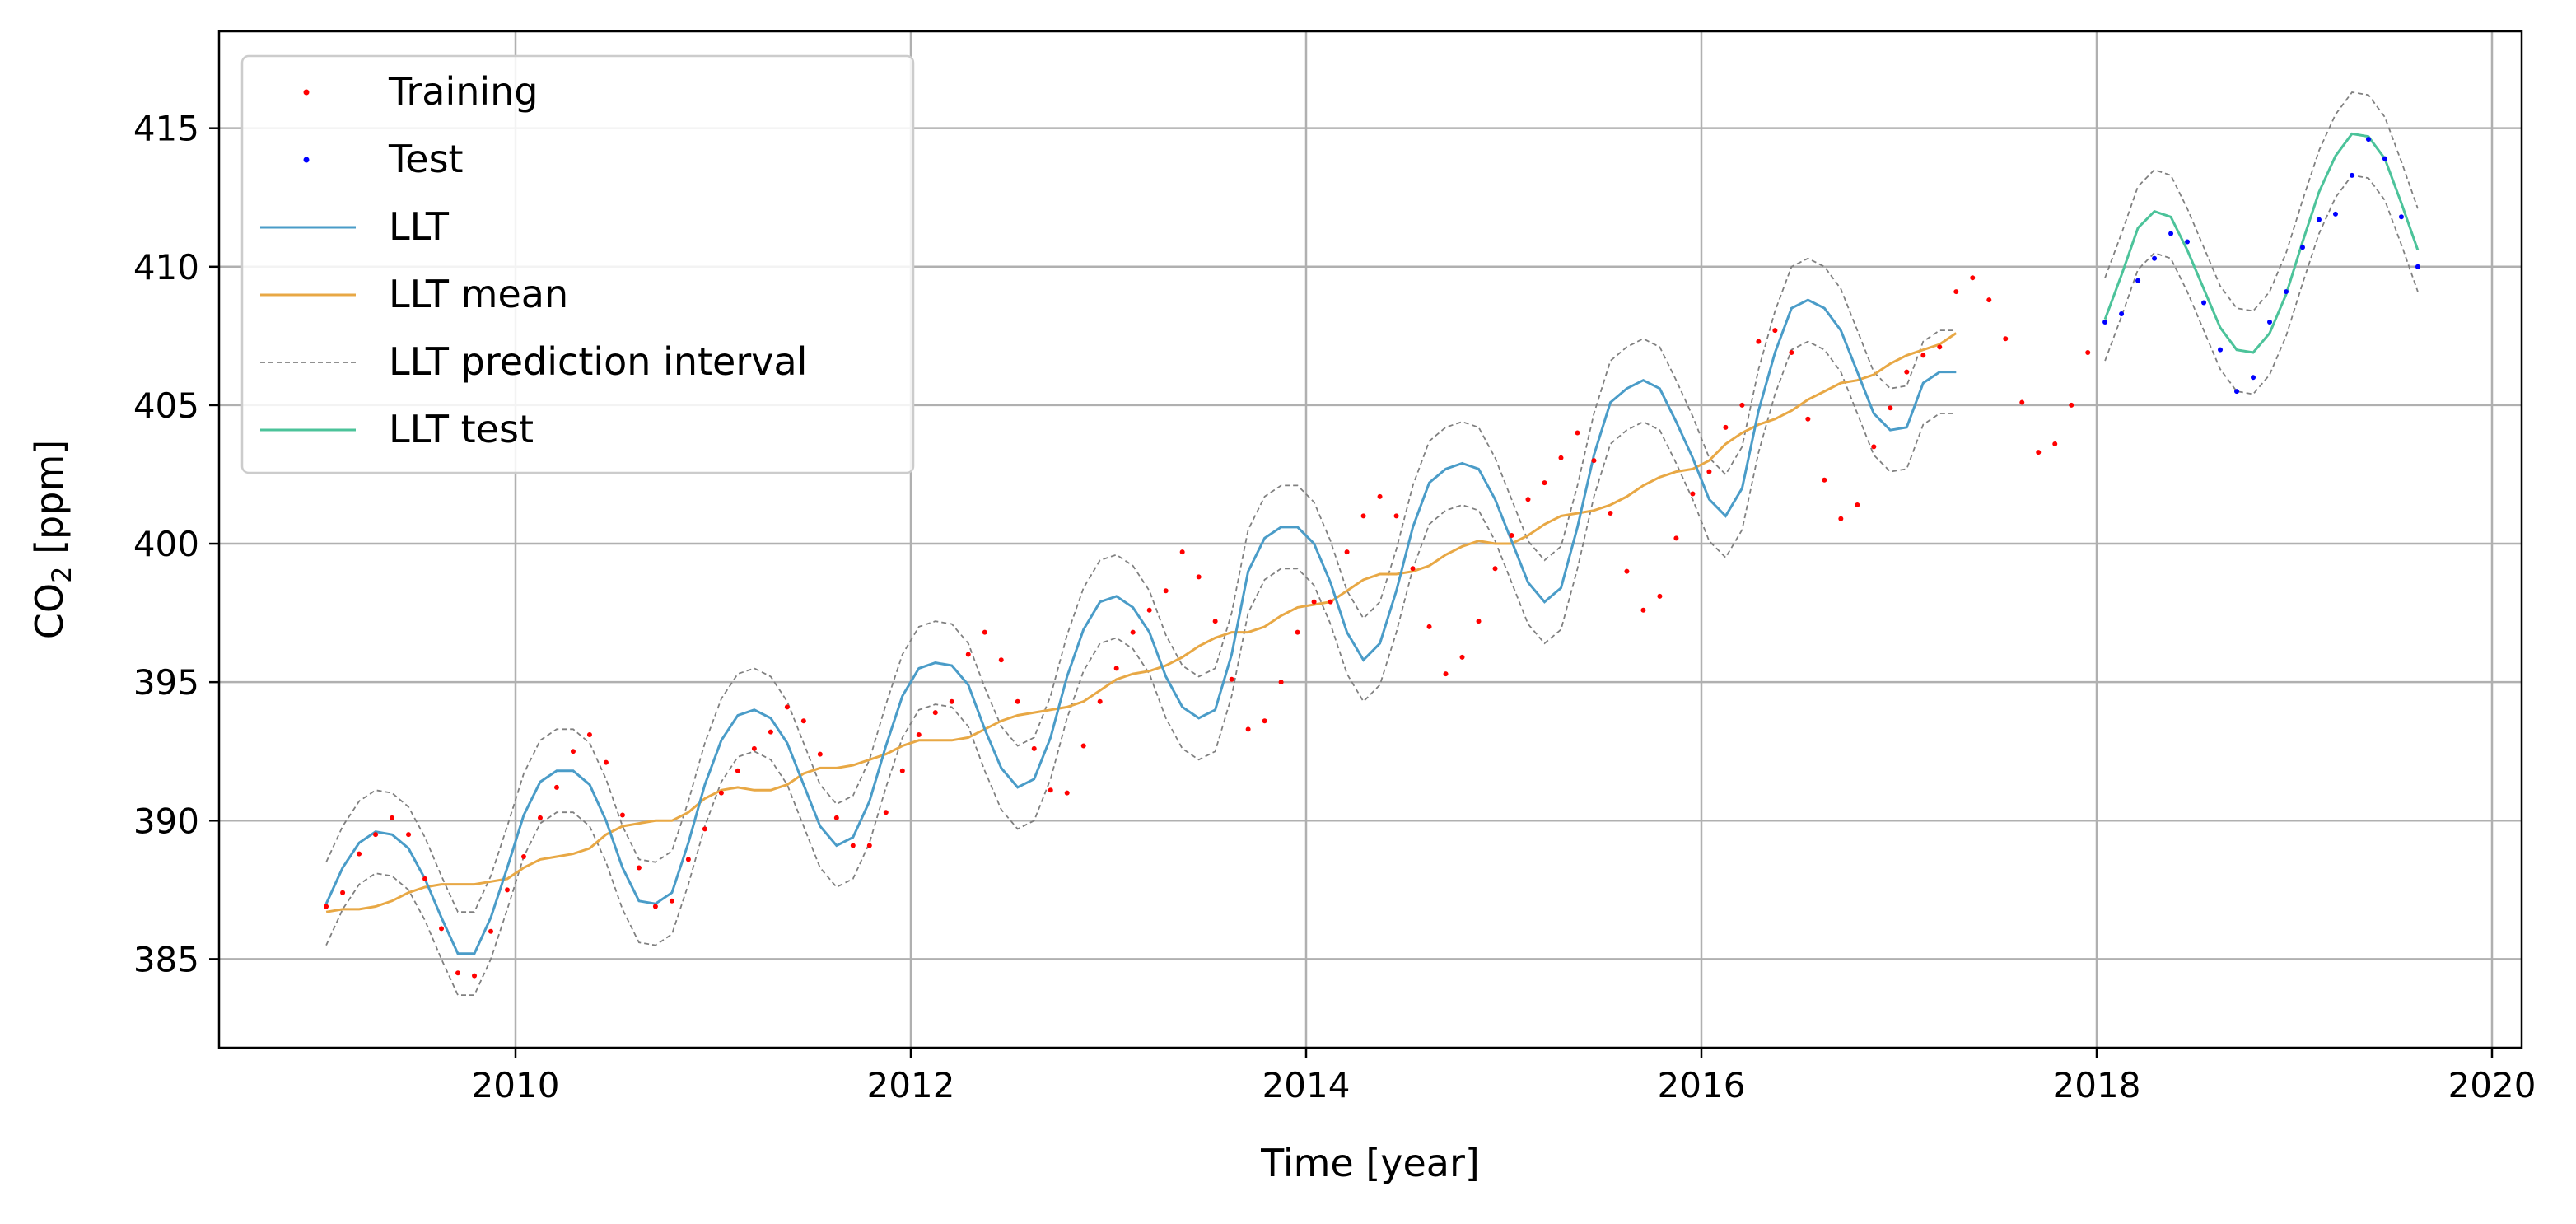 Image resolution: width=2576 pixels, height=1224 pixels. I want to click on legend-label: LLT mean, so click(478, 294).